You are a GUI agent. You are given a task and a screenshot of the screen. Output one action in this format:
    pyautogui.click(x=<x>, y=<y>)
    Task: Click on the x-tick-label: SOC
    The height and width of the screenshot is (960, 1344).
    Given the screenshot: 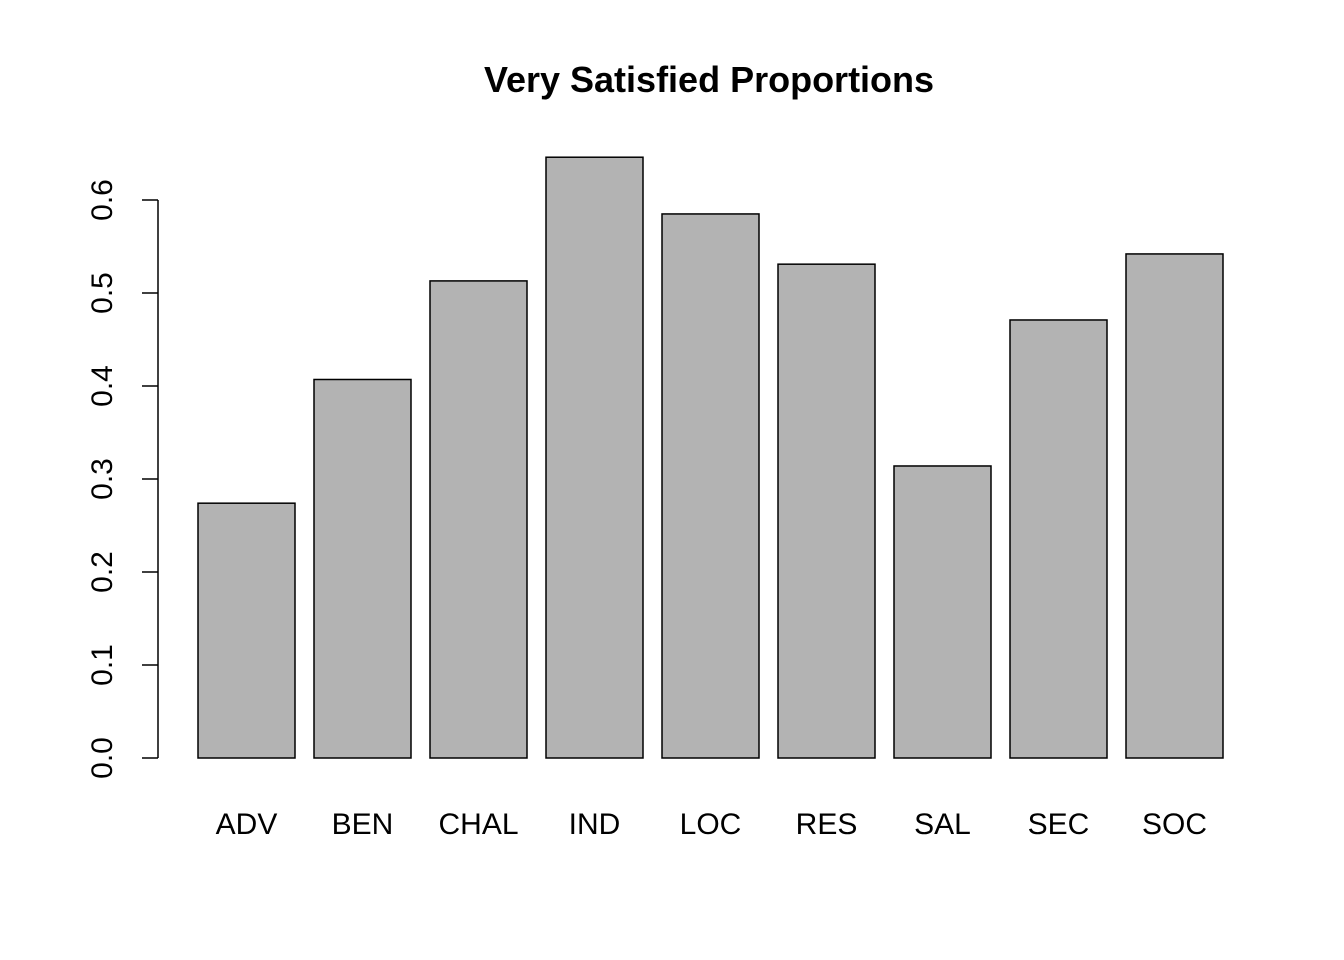 What is the action you would take?
    pyautogui.click(x=1174, y=824)
    